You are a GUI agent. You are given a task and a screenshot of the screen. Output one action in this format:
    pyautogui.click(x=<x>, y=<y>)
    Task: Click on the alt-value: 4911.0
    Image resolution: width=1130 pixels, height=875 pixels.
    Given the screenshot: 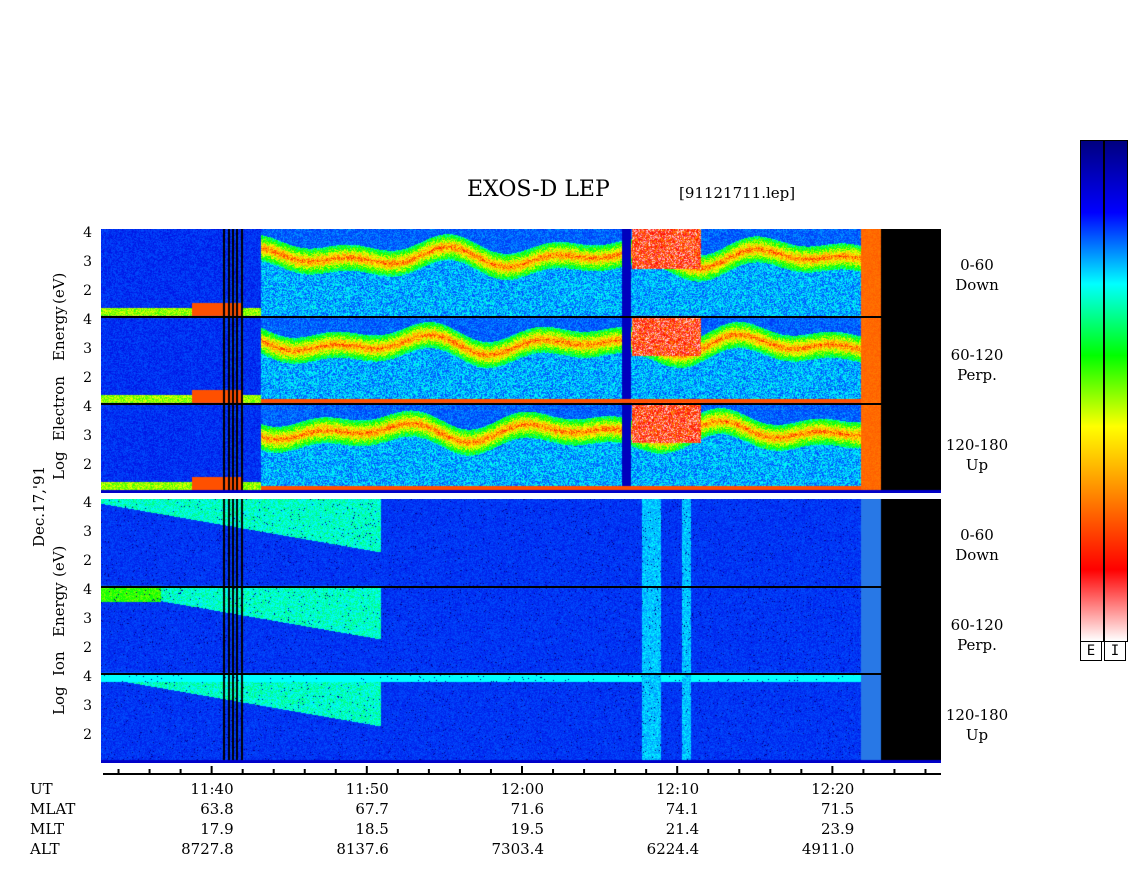 What is the action you would take?
    pyautogui.click(x=828, y=849)
    